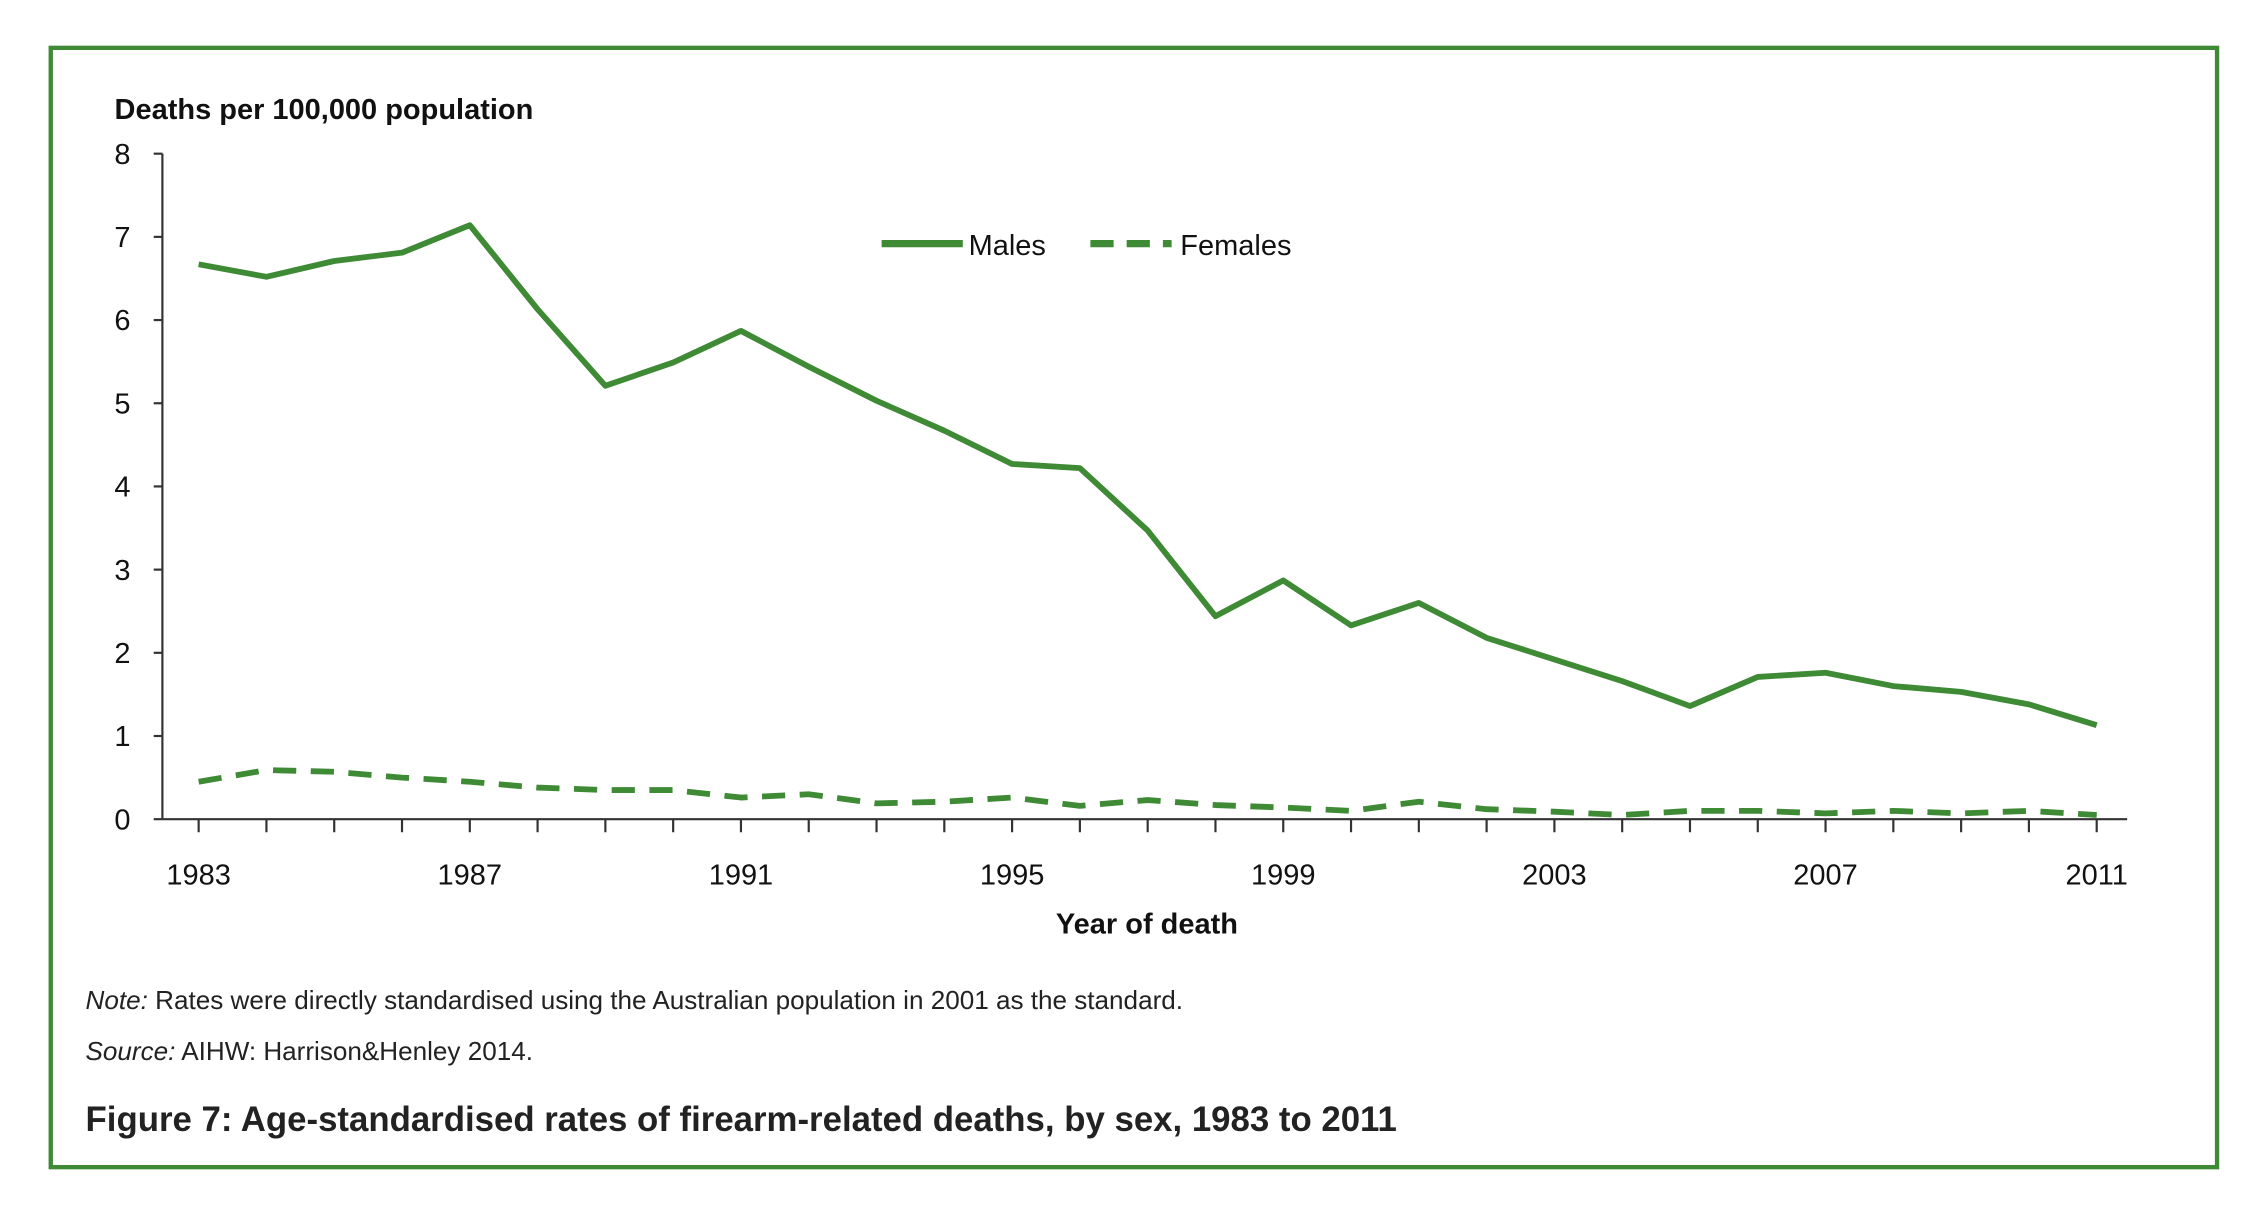  I want to click on y-tick-label: 0, so click(122, 820).